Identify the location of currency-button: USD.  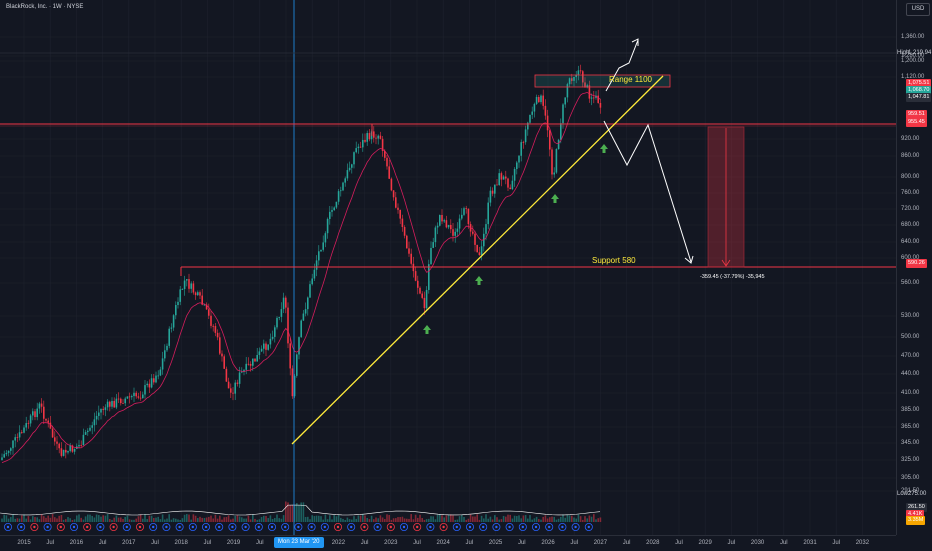
(918, 9).